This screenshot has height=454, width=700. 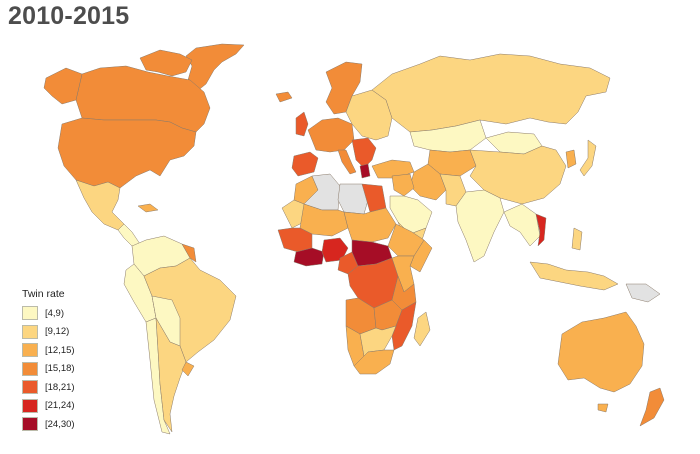 What do you see at coordinates (601, 352) in the screenshot?
I see `region-australia` at bounding box center [601, 352].